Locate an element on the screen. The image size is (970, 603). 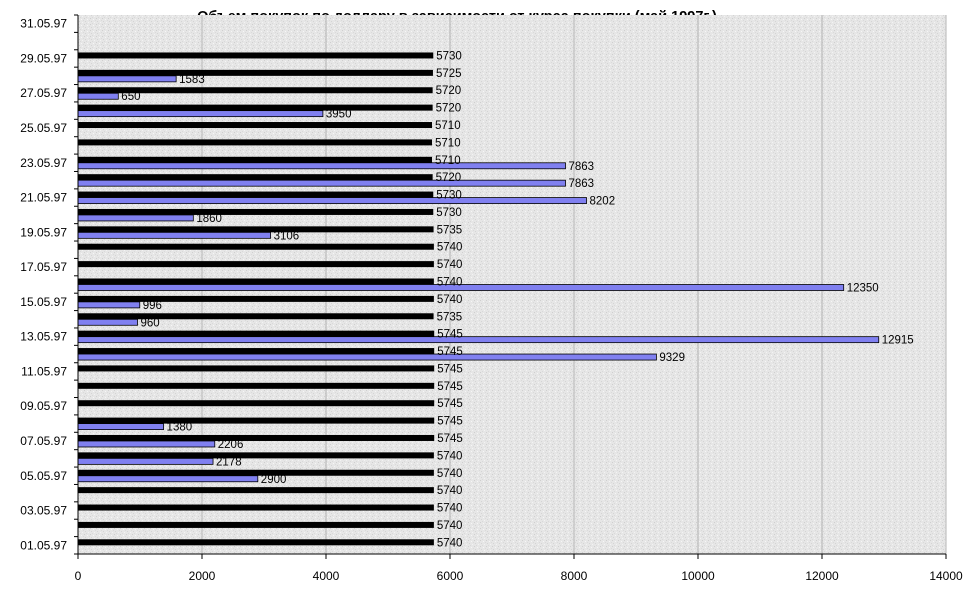
y-tick-label: 05.05.97 is located at coordinates (43, 476).